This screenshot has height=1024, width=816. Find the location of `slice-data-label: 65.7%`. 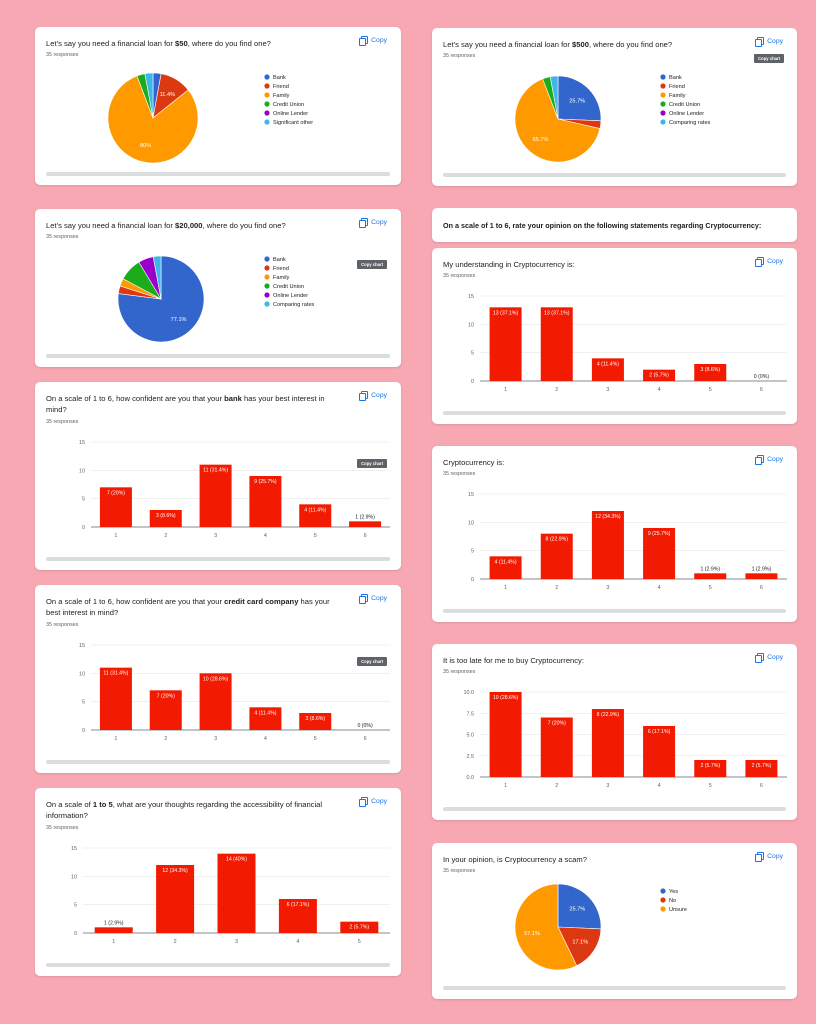

slice-data-label: 65.7% is located at coordinates (541, 140).